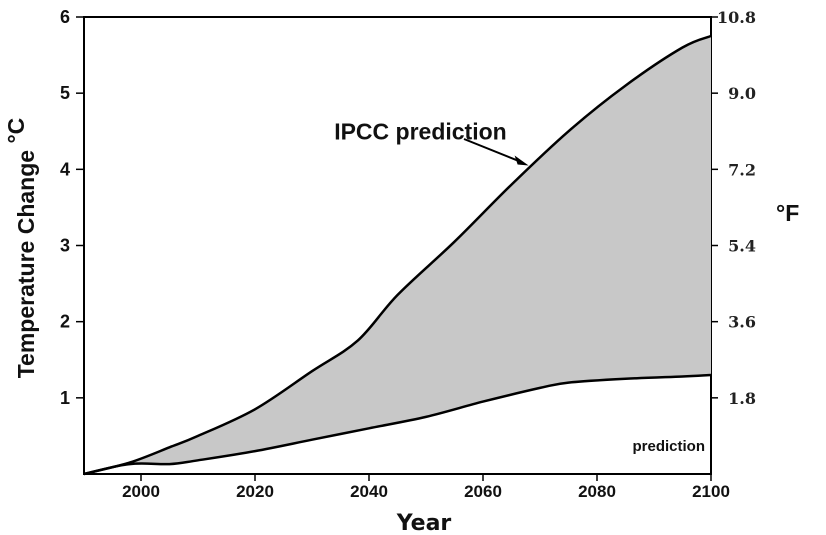  I want to click on y-axis-left: 1 2 3 4 5 6, so click(72, 207).